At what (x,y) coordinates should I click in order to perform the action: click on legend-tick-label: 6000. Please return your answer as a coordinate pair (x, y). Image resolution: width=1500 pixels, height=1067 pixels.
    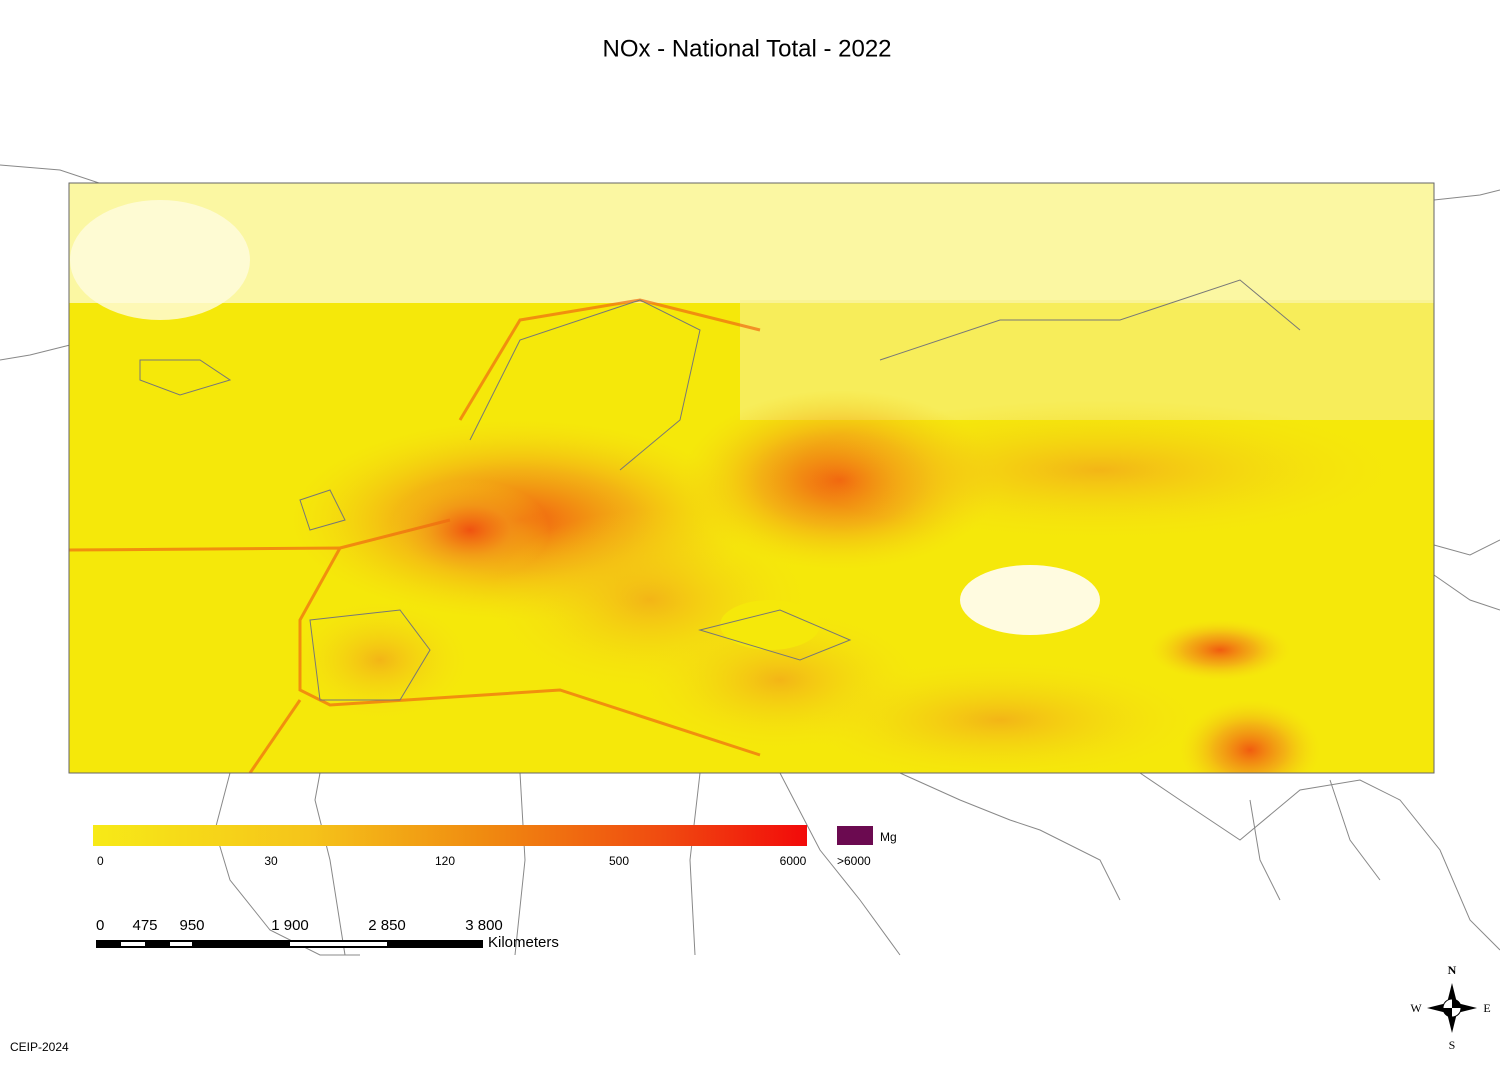
    Looking at the image, I should click on (793, 861).